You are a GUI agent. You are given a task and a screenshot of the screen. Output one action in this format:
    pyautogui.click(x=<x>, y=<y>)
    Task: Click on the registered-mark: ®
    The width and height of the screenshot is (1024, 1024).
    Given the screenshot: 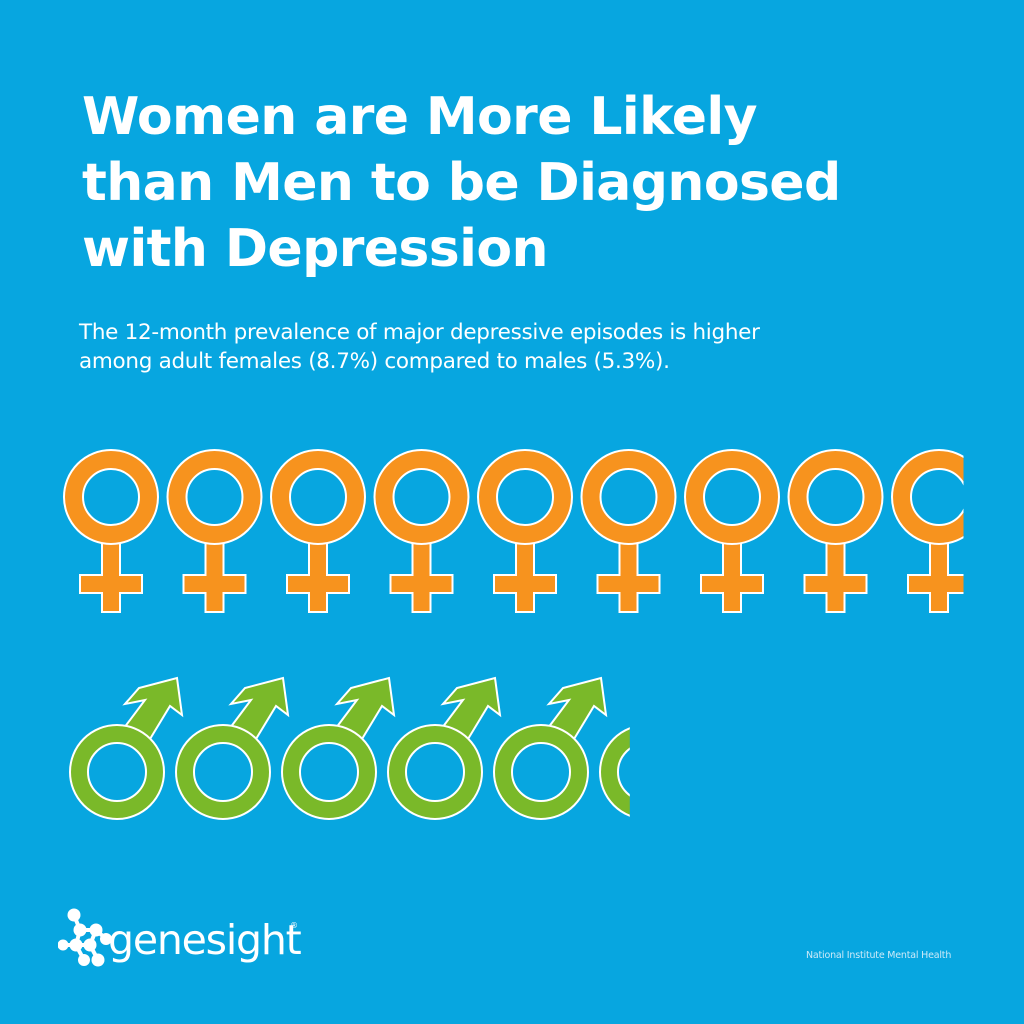 What is the action you would take?
    pyautogui.click(x=294, y=925)
    